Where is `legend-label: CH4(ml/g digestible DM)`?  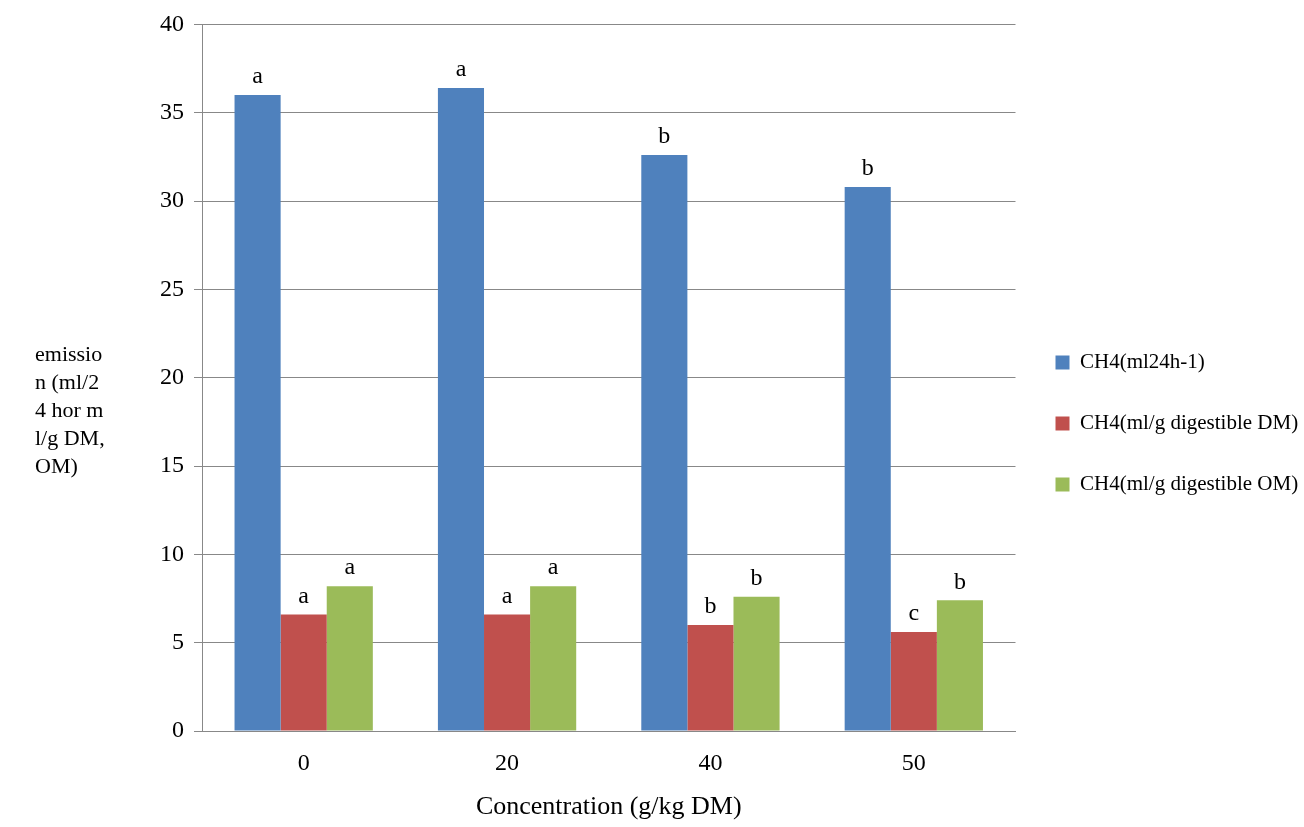 legend-label: CH4(ml/g digestible DM) is located at coordinates (1189, 422).